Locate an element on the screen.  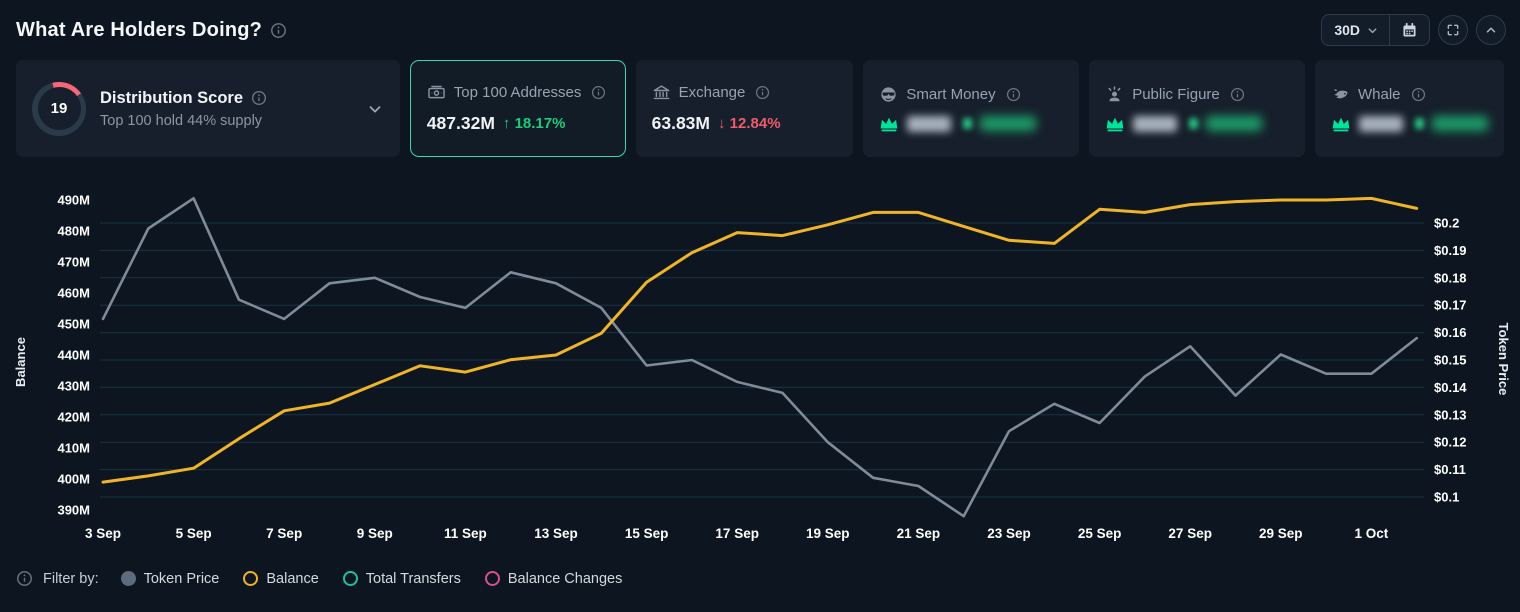
x-axis-tick: 27 Sep is located at coordinates (1190, 533).